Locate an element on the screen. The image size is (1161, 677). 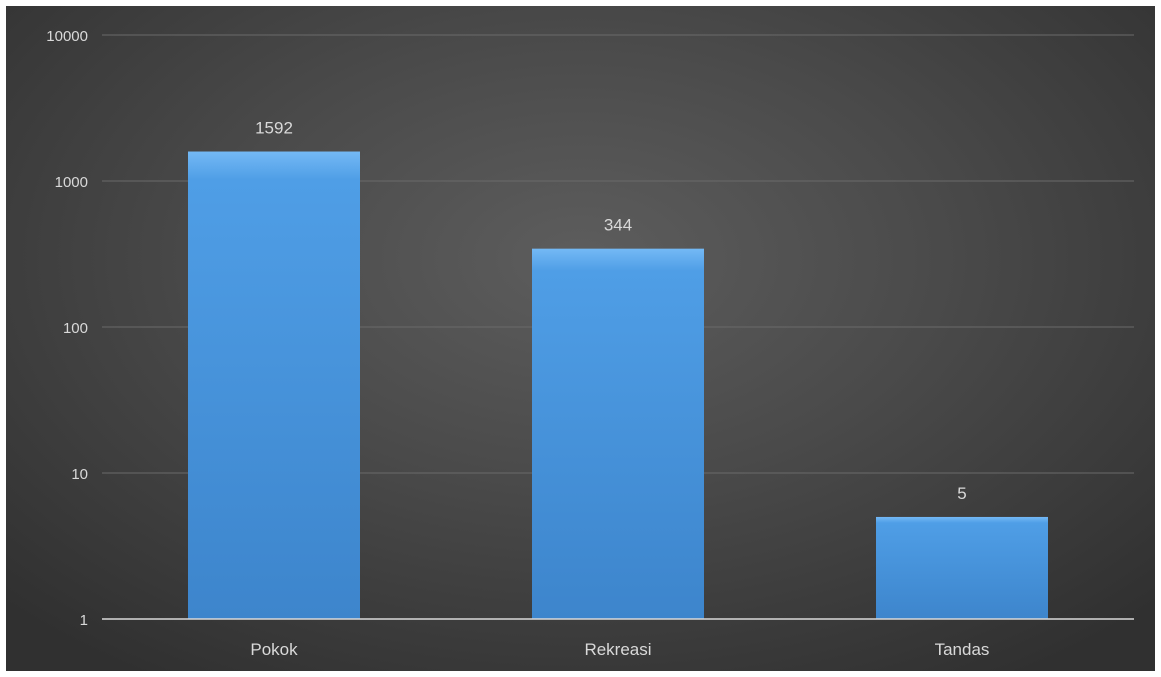
y-tick-label: 10000 is located at coordinates (67, 36).